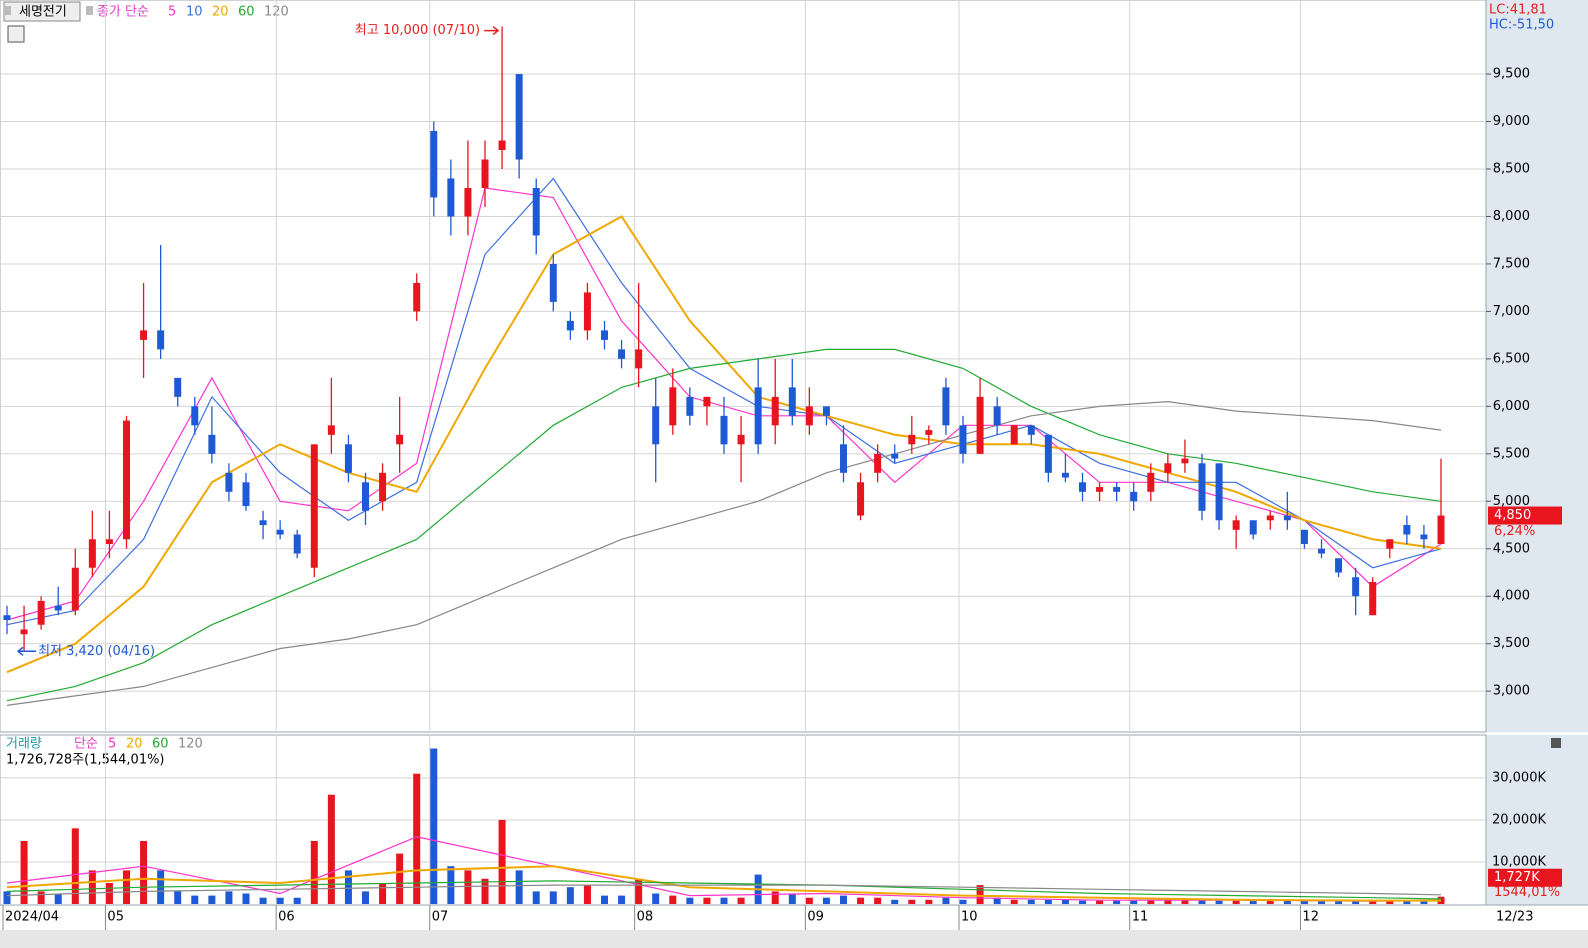  I want to click on chart-title: 세명전기, so click(43, 12).